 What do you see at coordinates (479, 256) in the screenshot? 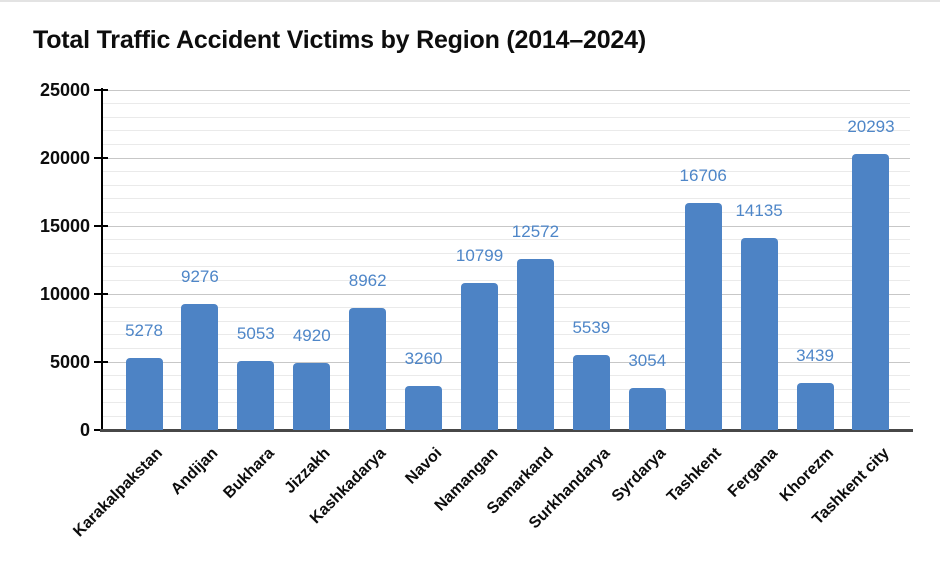
I see `bar-value-label: 10799` at bounding box center [479, 256].